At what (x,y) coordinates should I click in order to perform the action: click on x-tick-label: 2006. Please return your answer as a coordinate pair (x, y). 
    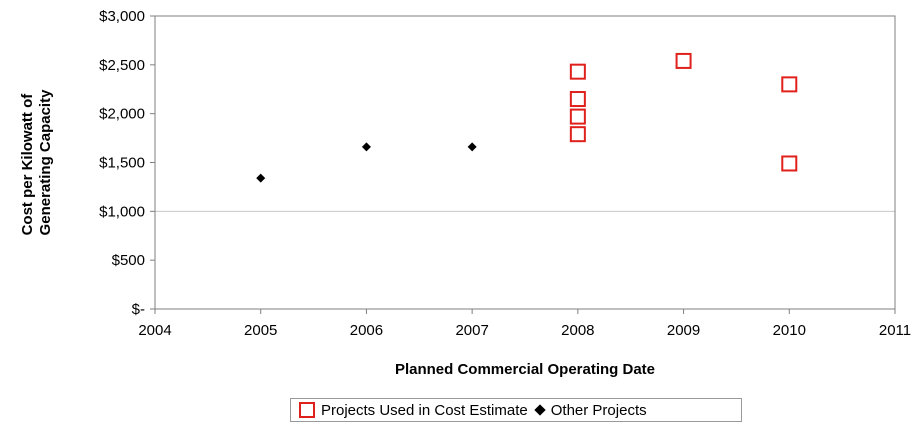
    Looking at the image, I should click on (366, 330).